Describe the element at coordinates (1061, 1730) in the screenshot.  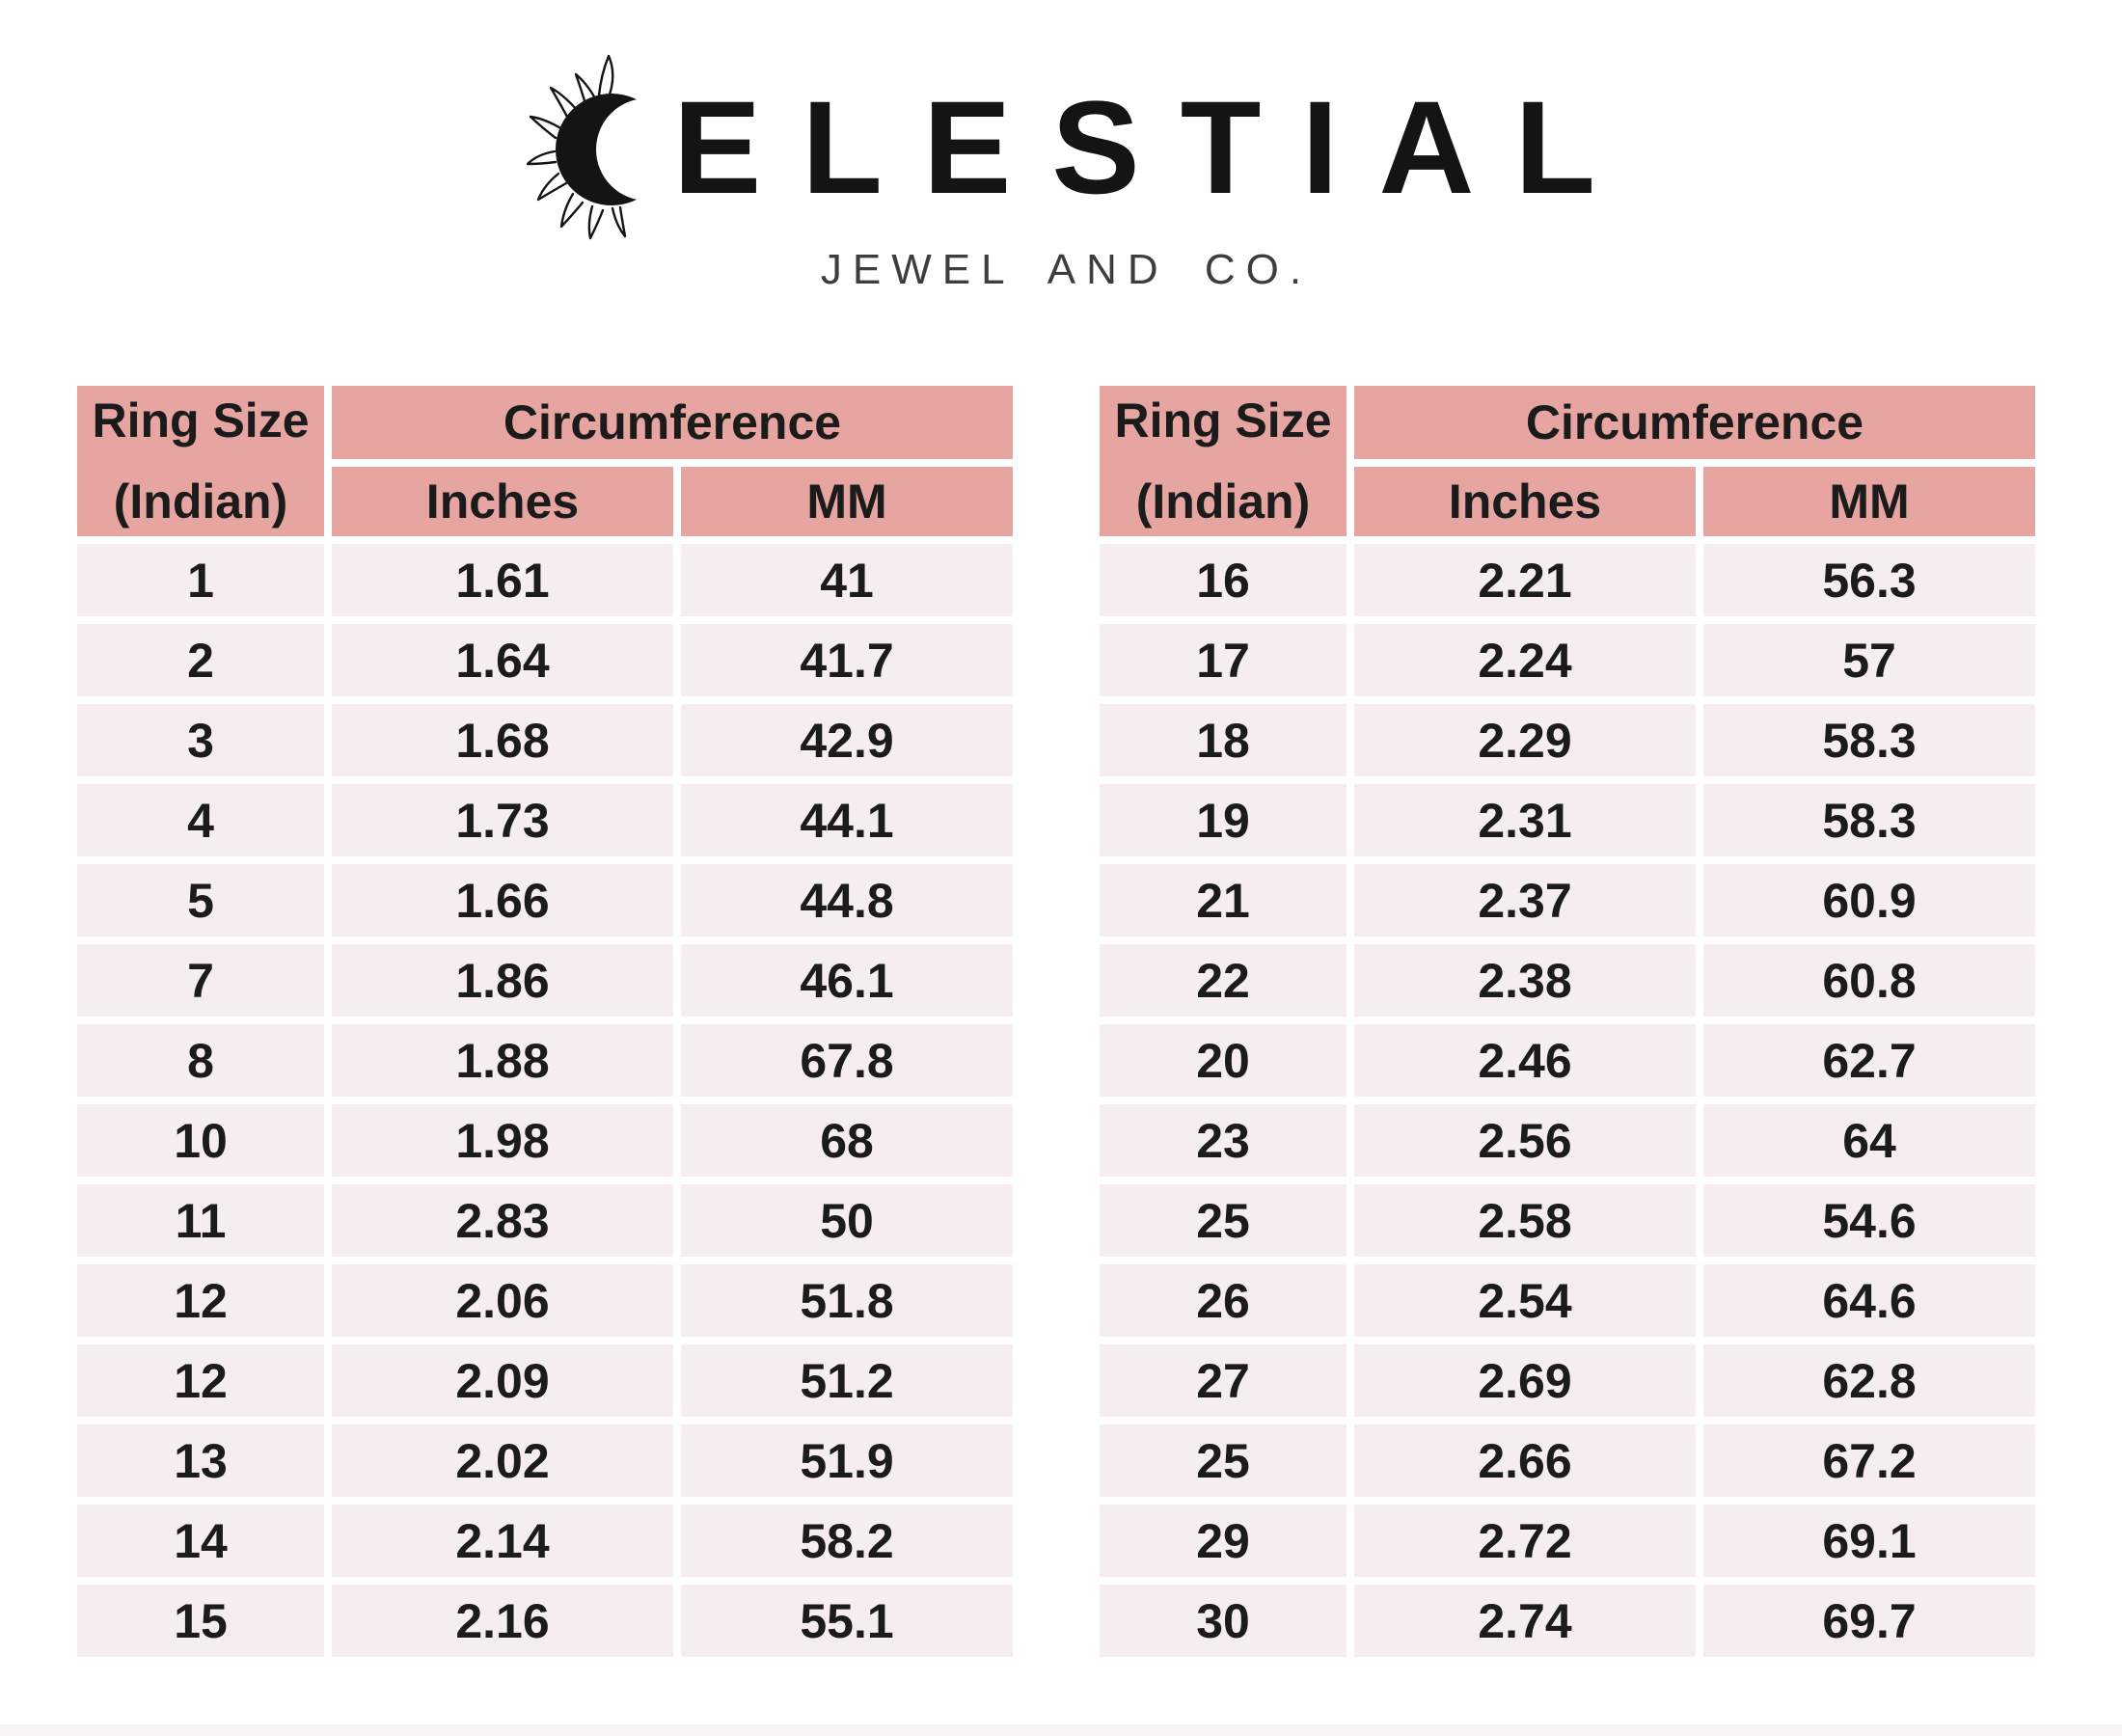
I see `cropped-row-artifact` at that location.